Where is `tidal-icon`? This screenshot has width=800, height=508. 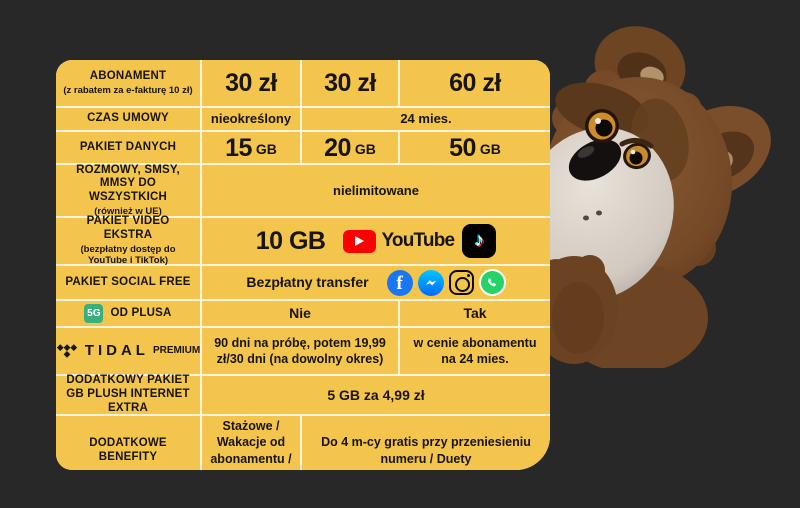
tidal-icon is located at coordinates (66, 351).